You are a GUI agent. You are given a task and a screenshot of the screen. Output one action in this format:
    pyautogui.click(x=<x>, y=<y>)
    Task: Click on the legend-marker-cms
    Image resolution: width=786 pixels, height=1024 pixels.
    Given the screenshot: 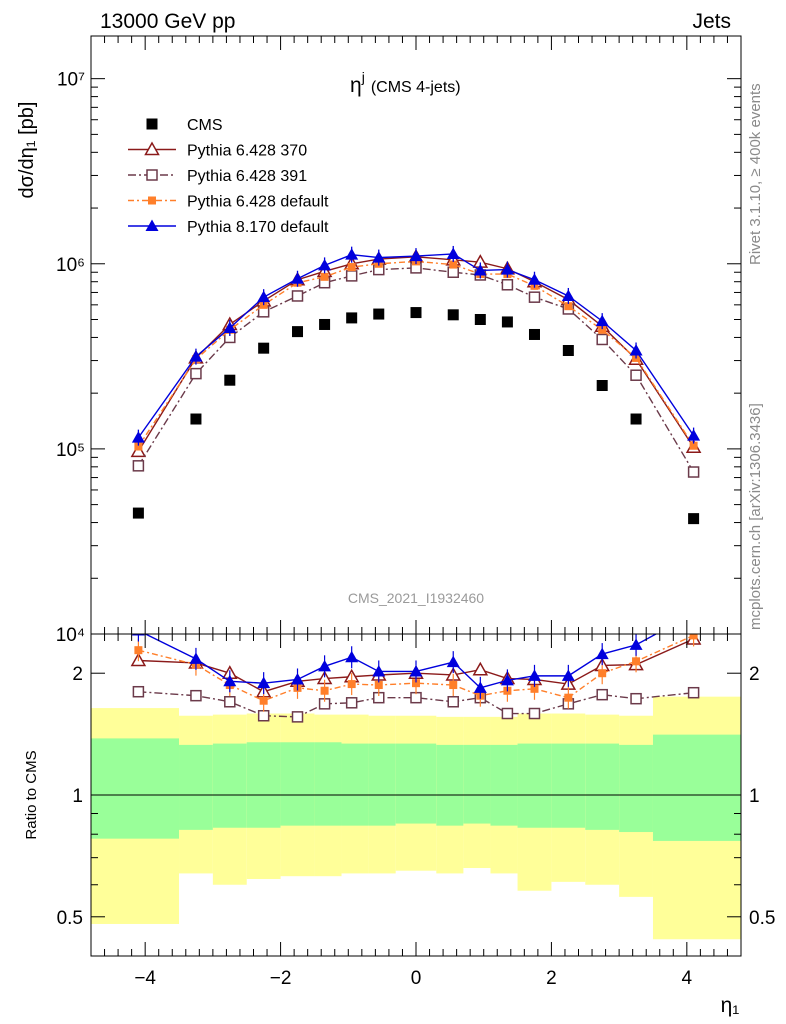 What is the action you would take?
    pyautogui.click(x=152, y=124)
    